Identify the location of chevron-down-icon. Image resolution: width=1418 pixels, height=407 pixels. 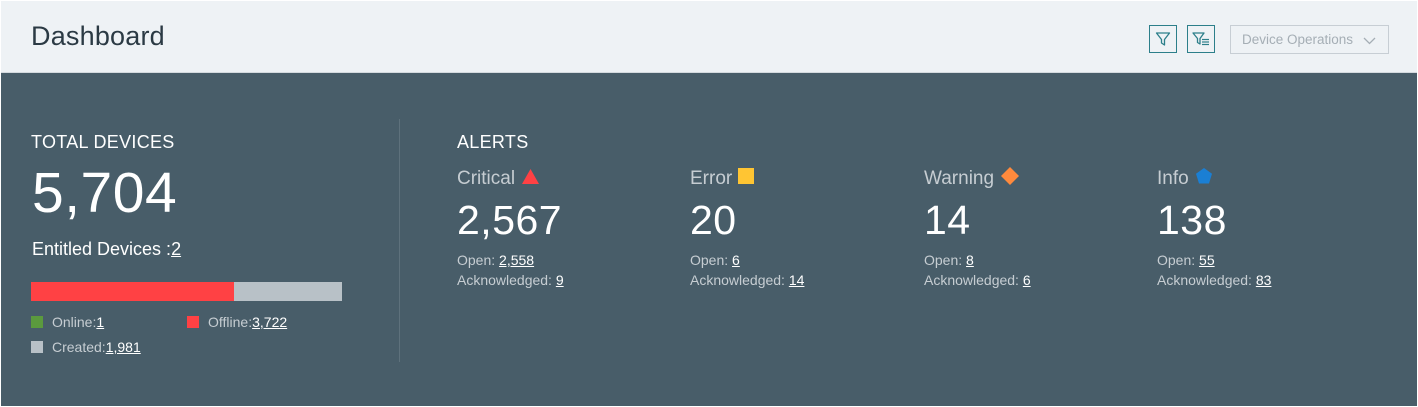
(1369, 41).